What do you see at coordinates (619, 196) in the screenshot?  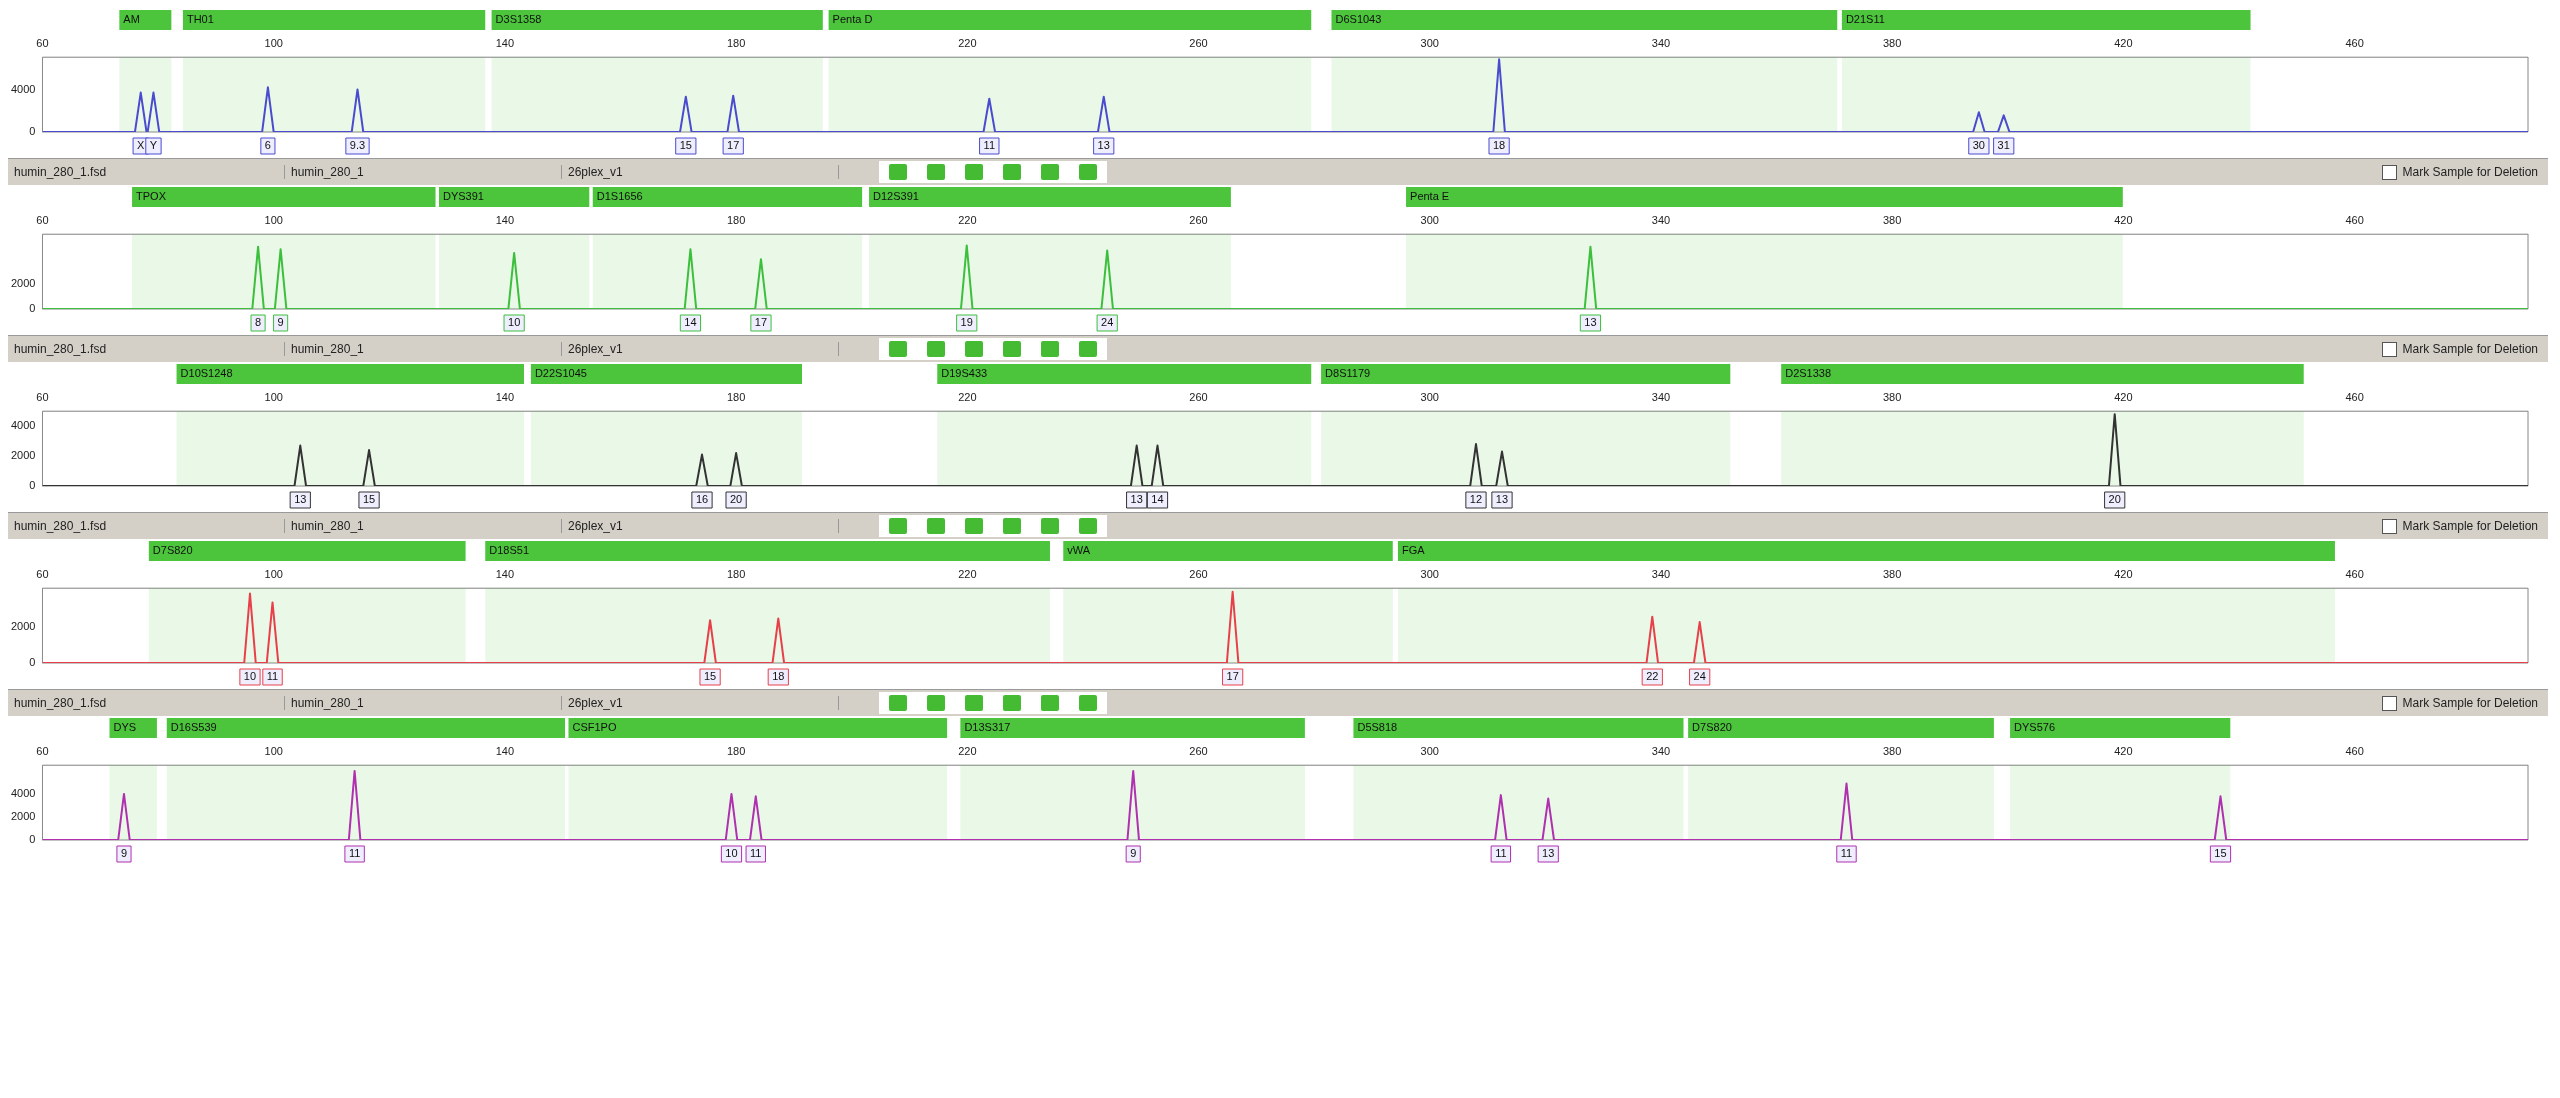 I see `band-label: D1S1656` at bounding box center [619, 196].